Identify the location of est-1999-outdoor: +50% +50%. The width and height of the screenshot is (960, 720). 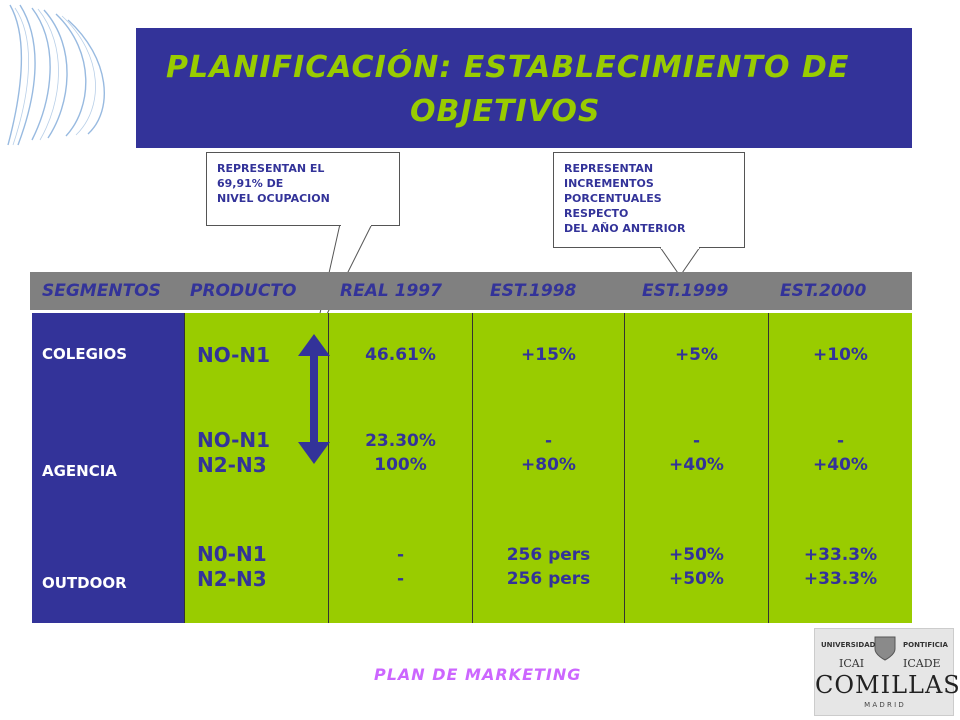
(696, 567).